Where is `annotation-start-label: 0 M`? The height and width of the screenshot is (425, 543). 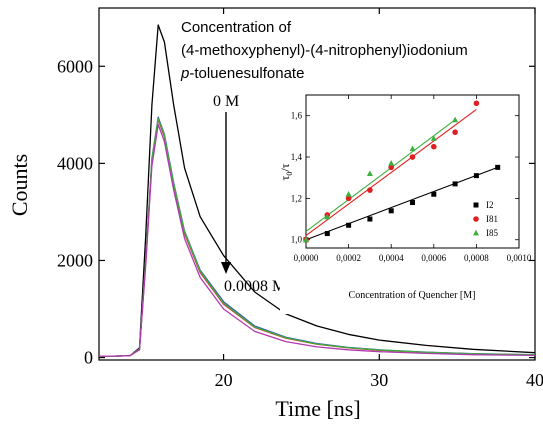
annotation-start-label: 0 M is located at coordinates (226, 101).